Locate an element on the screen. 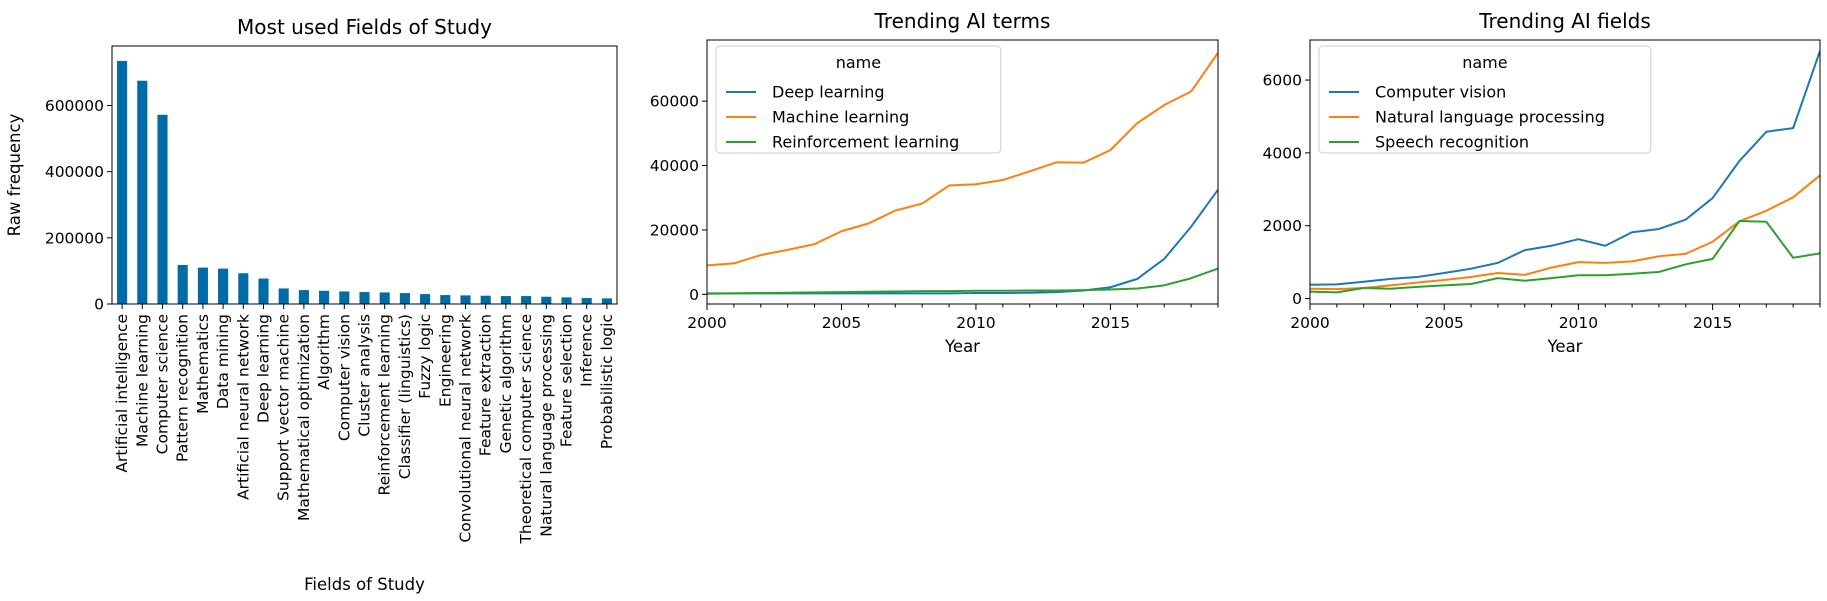  chart-title: Trending AI fields is located at coordinates (1564, 21).